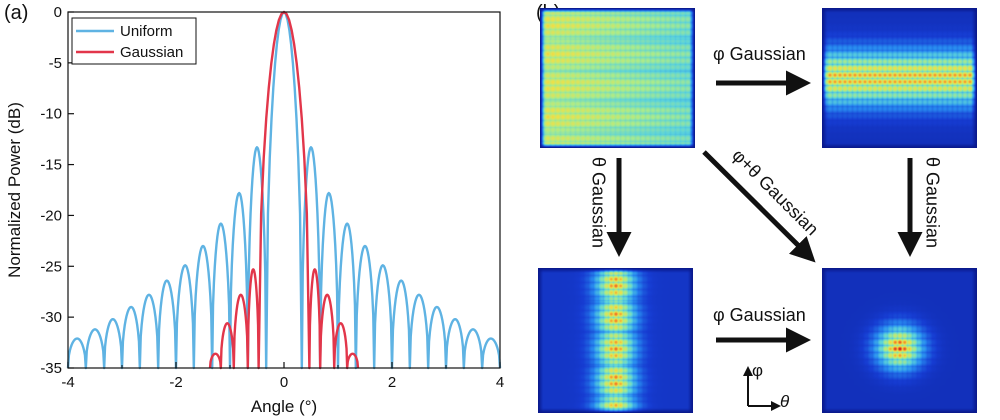 The image size is (1000, 420). What do you see at coordinates (58, 12) in the screenshot?
I see `y-tick-label: 0` at bounding box center [58, 12].